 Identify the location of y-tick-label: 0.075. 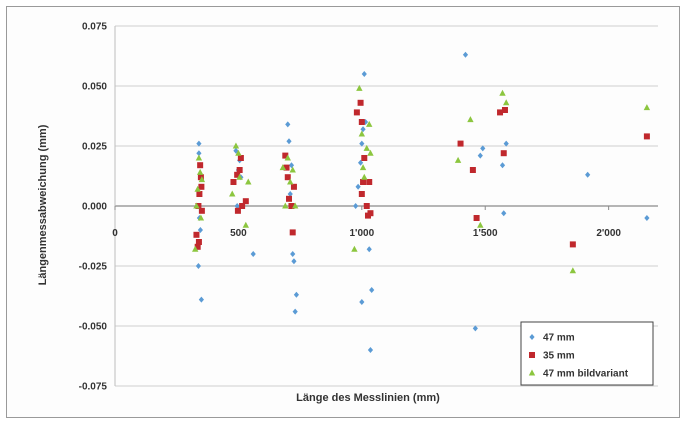
(94, 27).